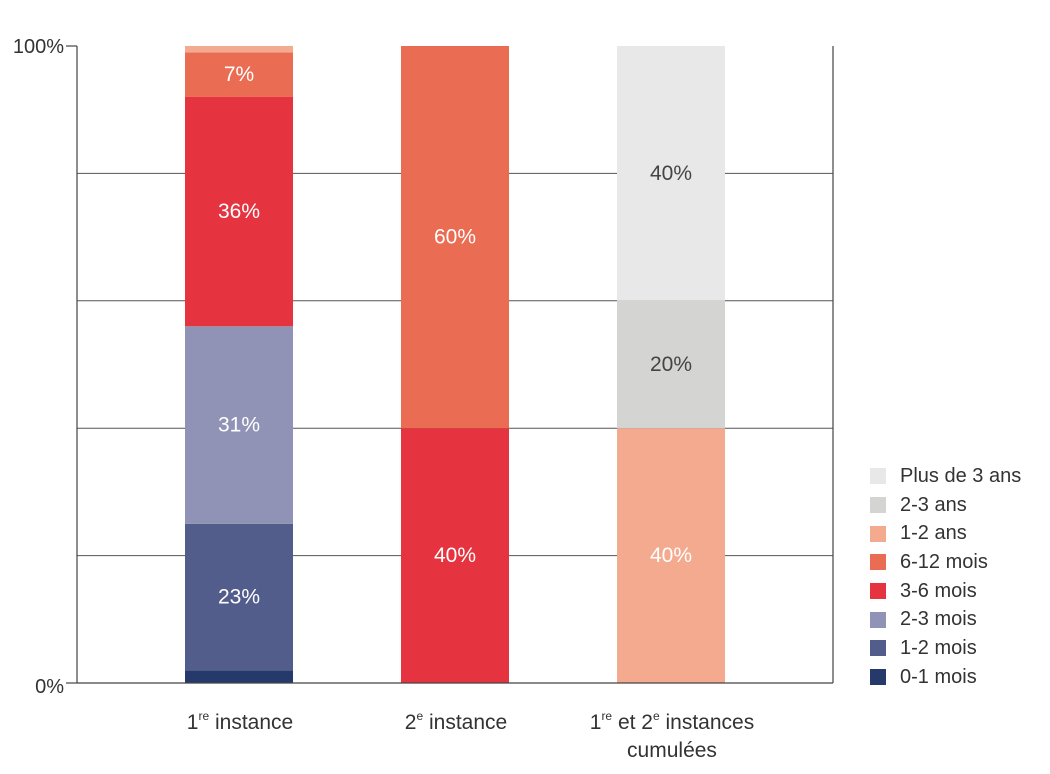  I want to click on legend-item: 2-3 mois, so click(960, 619).